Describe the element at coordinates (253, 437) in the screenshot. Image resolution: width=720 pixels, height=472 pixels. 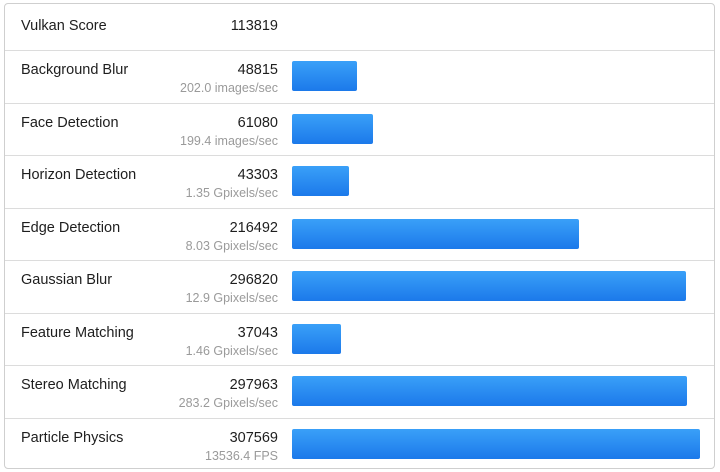
I see `test-score: 307569` at that location.